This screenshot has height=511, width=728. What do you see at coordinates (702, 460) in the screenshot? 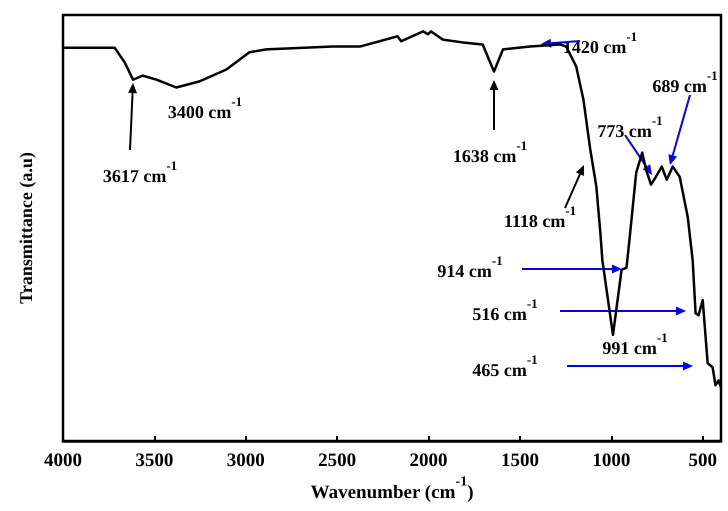
I see `x-tick-label: 500` at bounding box center [702, 460].